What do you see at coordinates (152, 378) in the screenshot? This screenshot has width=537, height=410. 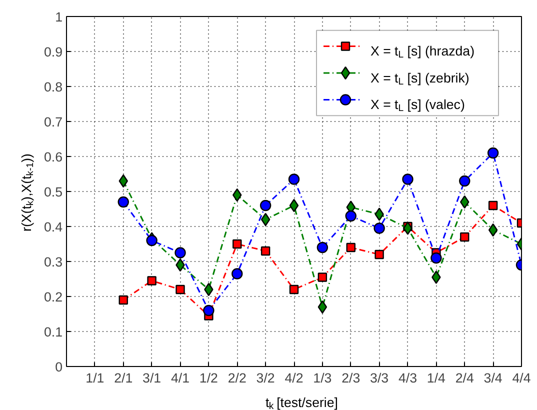 I see `x-tick-label: 3/1` at bounding box center [152, 378].